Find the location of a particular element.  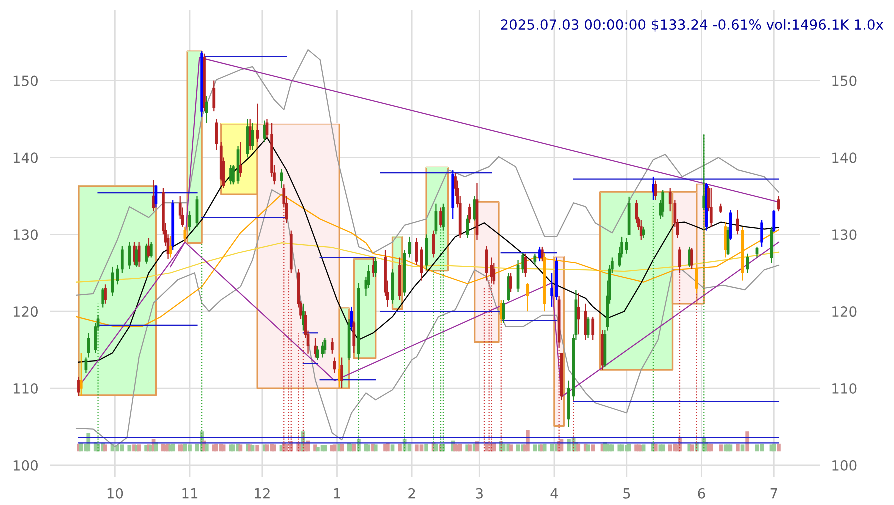

y2-tick-label: 150 is located at coordinates (844, 81).